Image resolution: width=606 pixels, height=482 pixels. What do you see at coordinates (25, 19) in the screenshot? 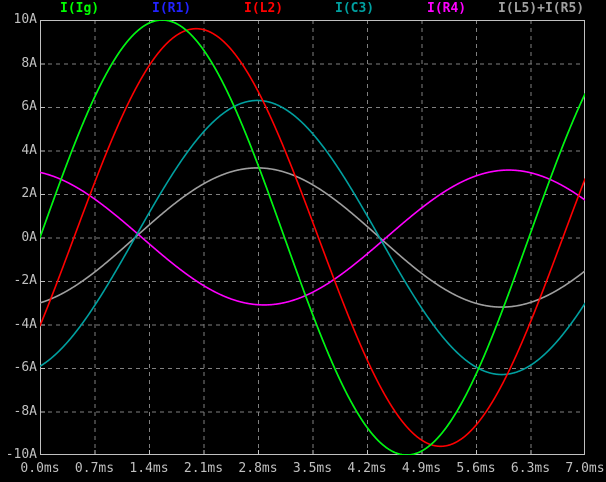
I see `y-tick-label: 10A` at bounding box center [25, 19].